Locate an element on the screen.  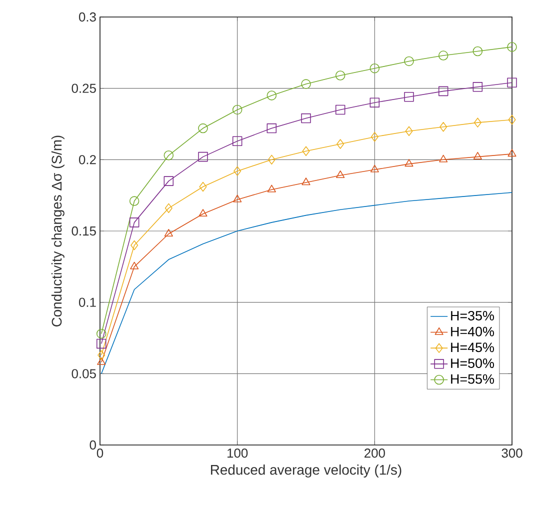
x-tick-label: 100 is located at coordinates (238, 453).